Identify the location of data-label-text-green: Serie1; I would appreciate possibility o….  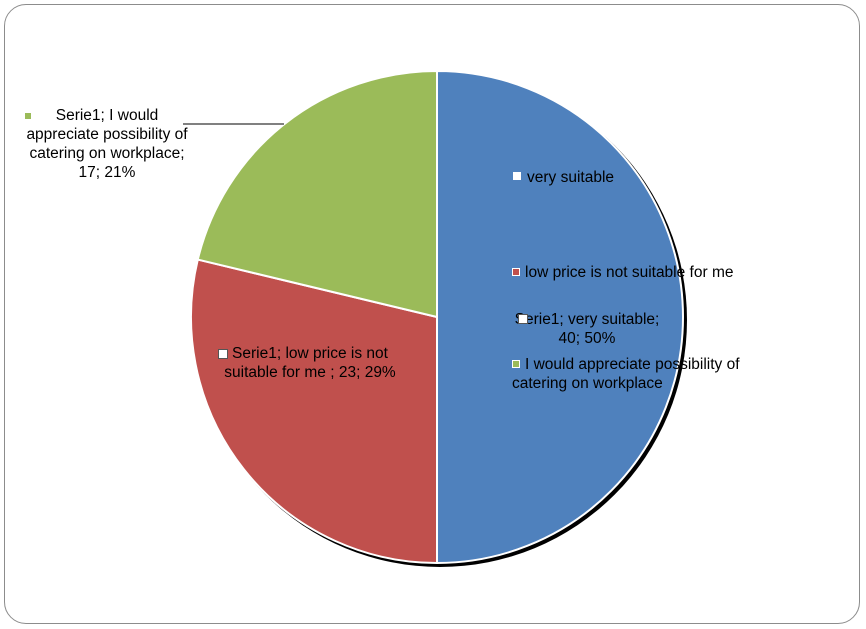
(107, 144).